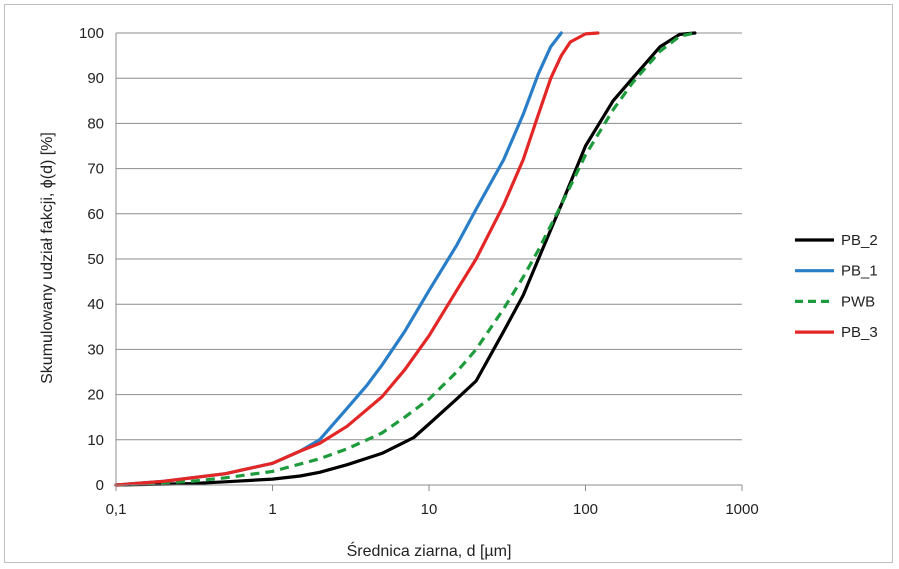 The height and width of the screenshot is (569, 899). What do you see at coordinates (429, 550) in the screenshot?
I see `x-axis-label: Średnica ziarna, d [µm]` at bounding box center [429, 550].